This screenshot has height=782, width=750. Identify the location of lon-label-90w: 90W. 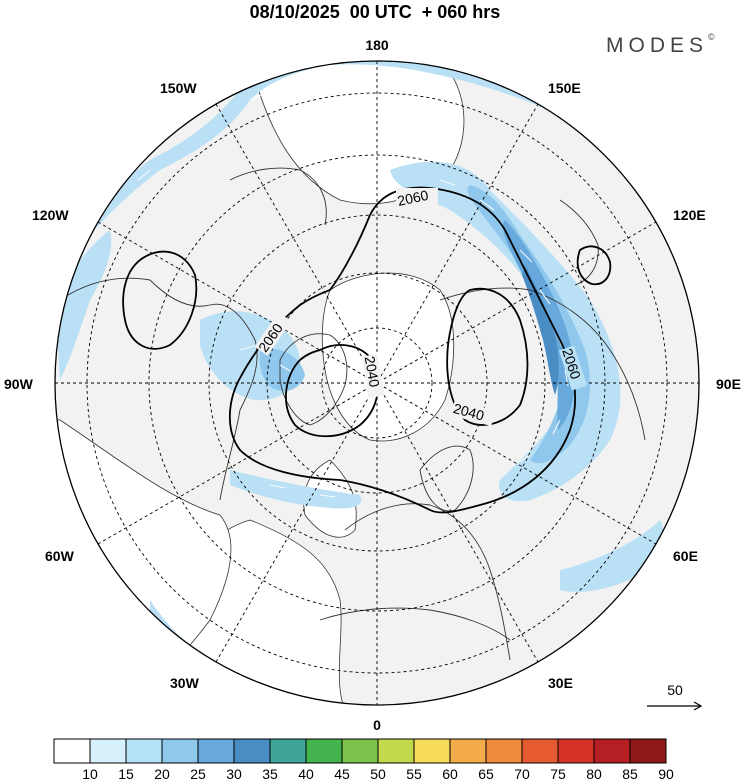
(19, 384).